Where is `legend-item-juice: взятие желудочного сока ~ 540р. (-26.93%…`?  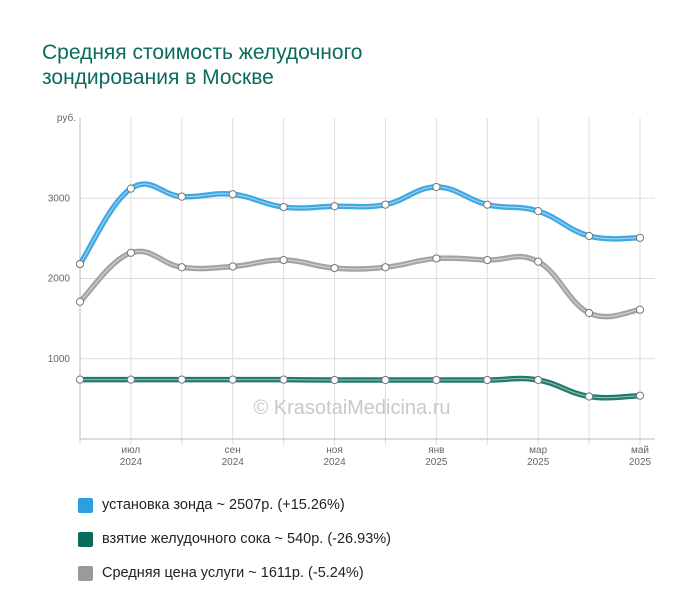 legend-item-juice: взятие желудочного сока ~ 540р. (-26.93%… is located at coordinates (234, 539).